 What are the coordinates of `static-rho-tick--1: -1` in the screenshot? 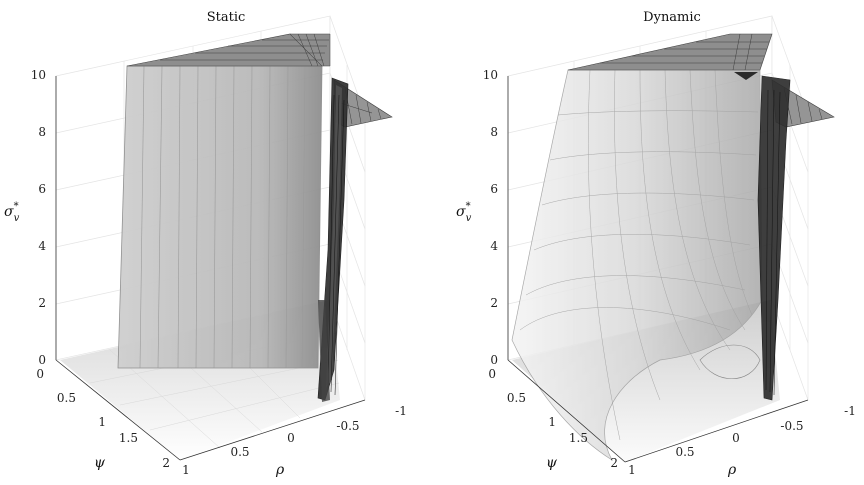 It's located at (401, 411).